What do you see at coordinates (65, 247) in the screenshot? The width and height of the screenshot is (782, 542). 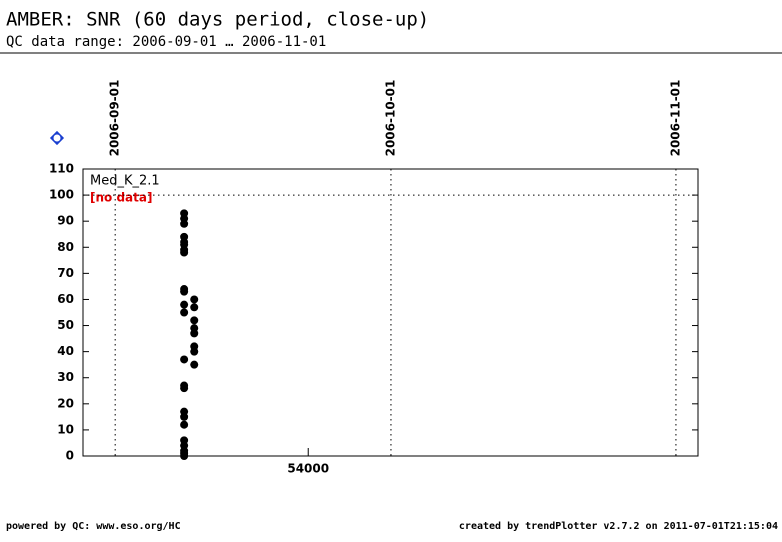 I see `y-tick-label: 80` at bounding box center [65, 247].